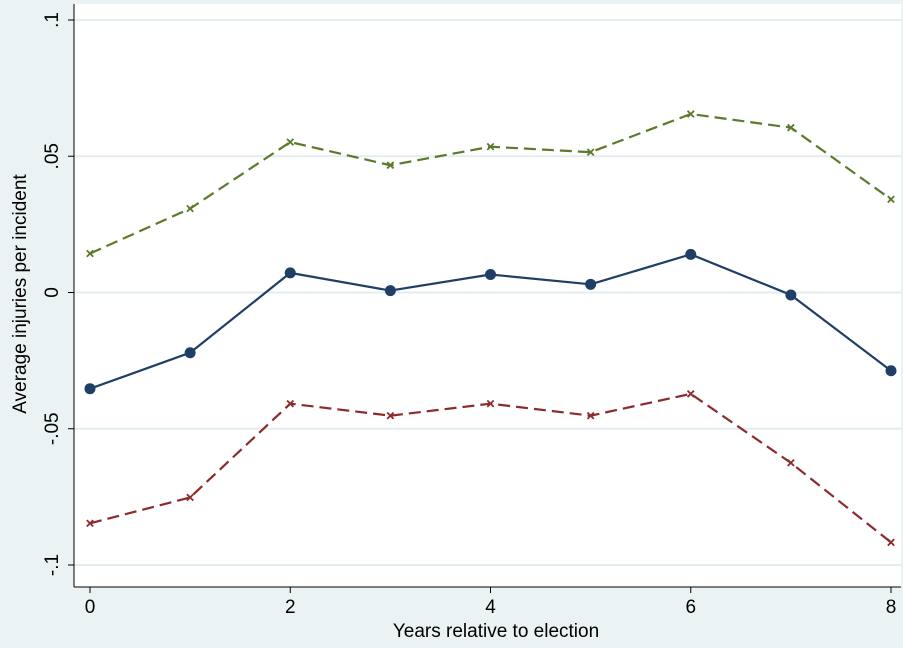  Describe the element at coordinates (52, 292) in the screenshot. I see `y-tick-label: 0` at that location.